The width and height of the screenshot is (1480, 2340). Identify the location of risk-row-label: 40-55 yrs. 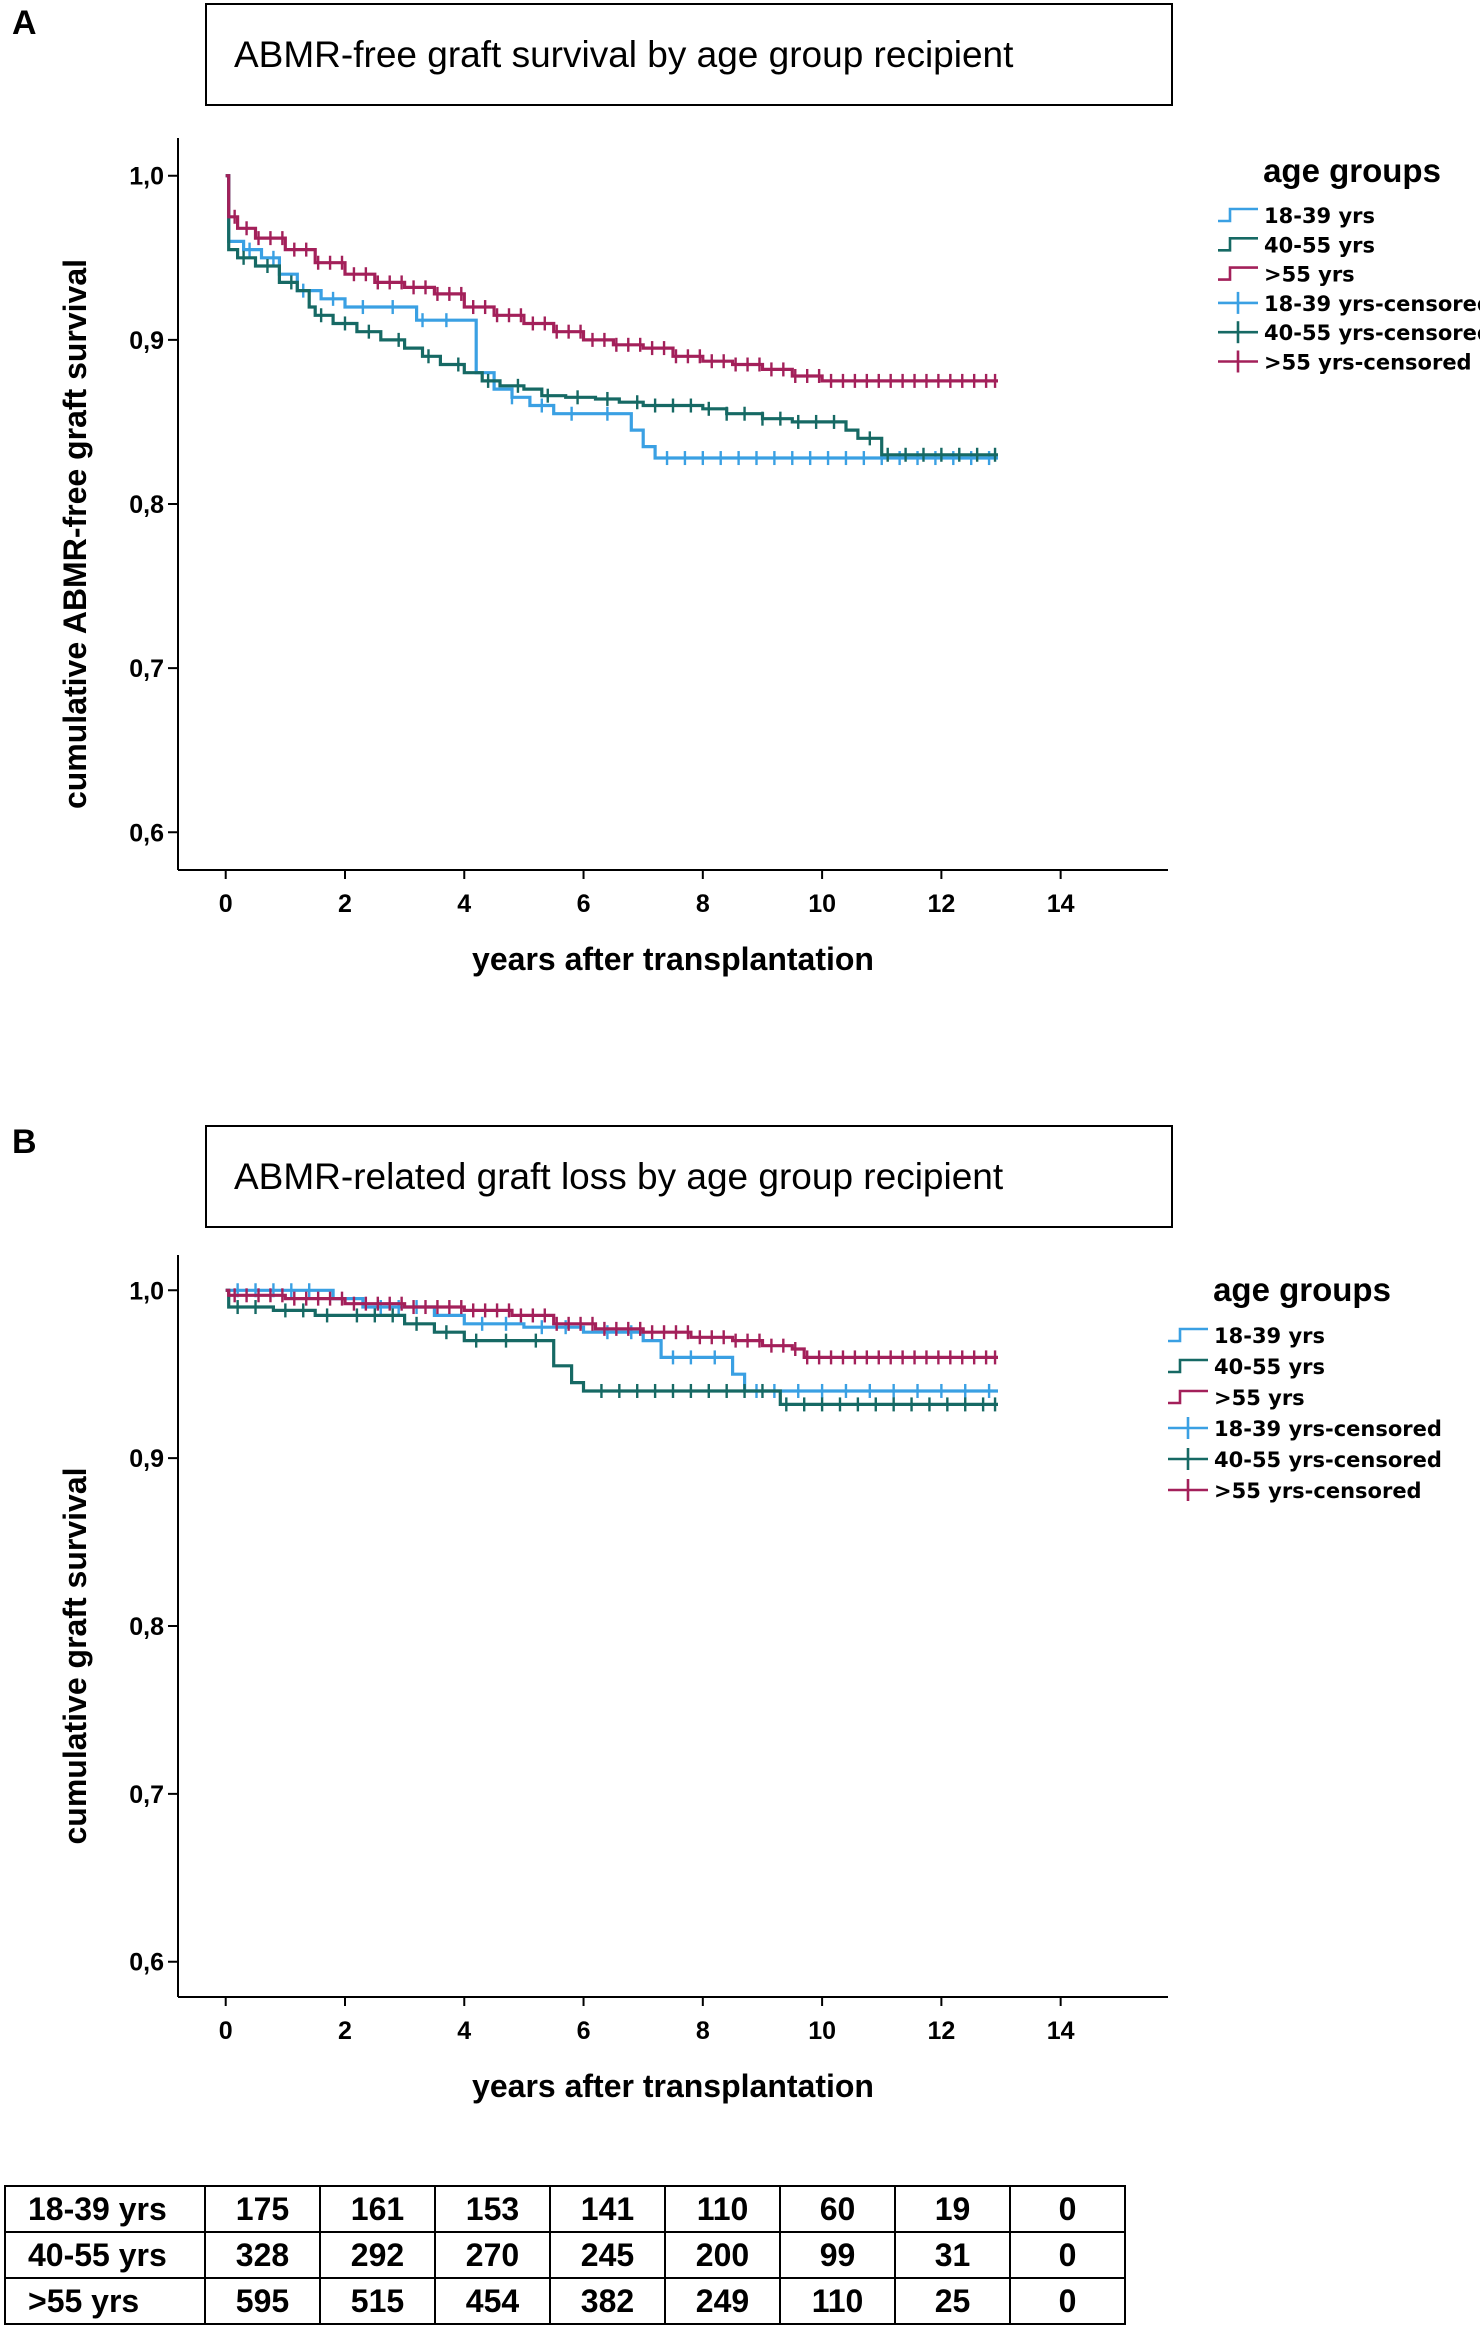
(105, 2255).